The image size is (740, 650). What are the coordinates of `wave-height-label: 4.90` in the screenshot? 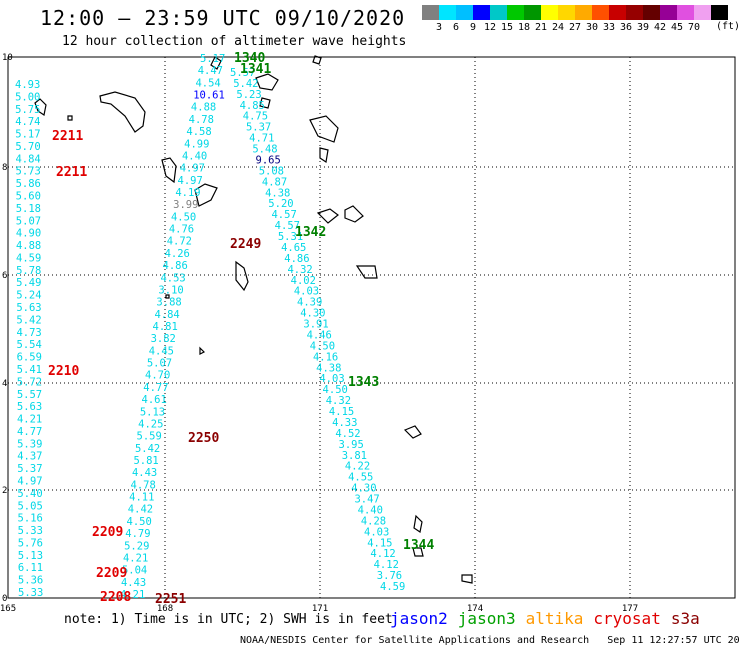 It's located at (28, 234).